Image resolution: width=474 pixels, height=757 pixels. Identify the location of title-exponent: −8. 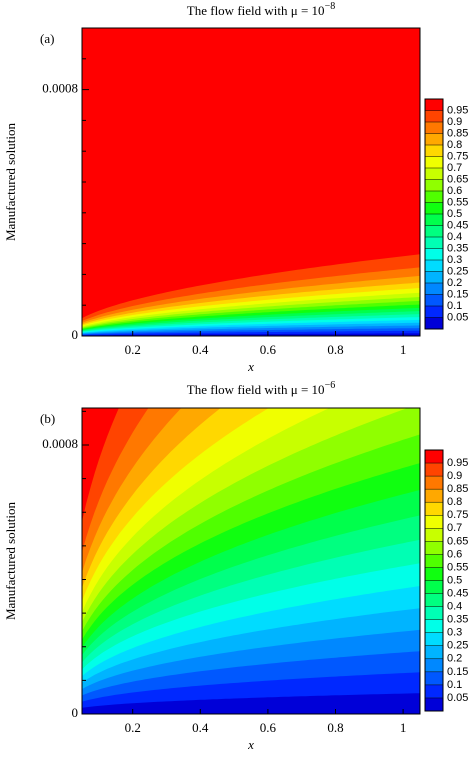
(330, 6).